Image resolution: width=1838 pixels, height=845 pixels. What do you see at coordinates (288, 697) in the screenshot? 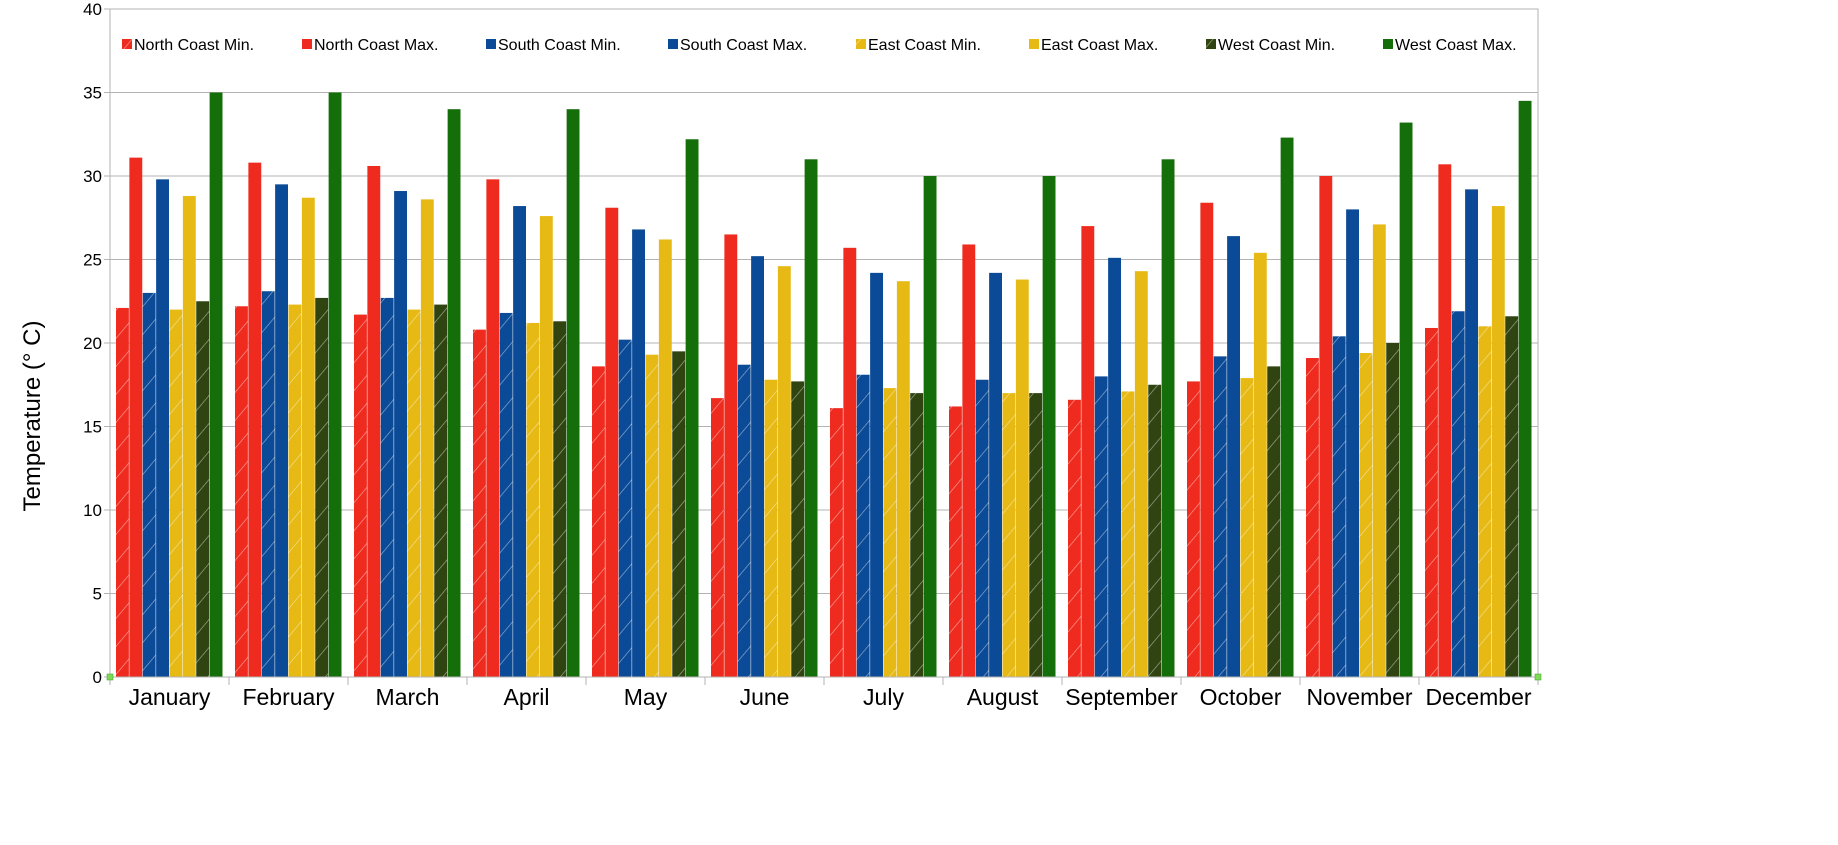
I see `x-tick-label: February` at bounding box center [288, 697].